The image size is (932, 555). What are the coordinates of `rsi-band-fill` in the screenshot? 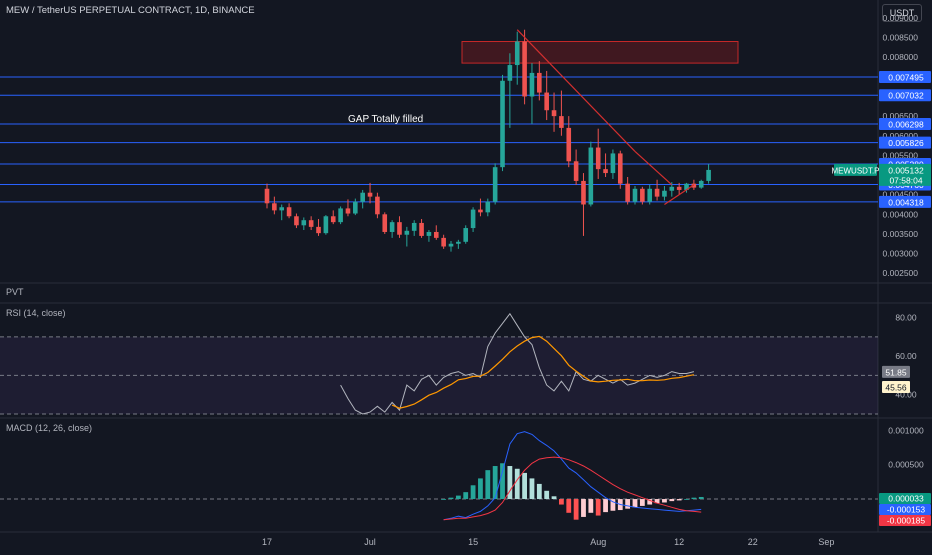 It's located at (439, 375).